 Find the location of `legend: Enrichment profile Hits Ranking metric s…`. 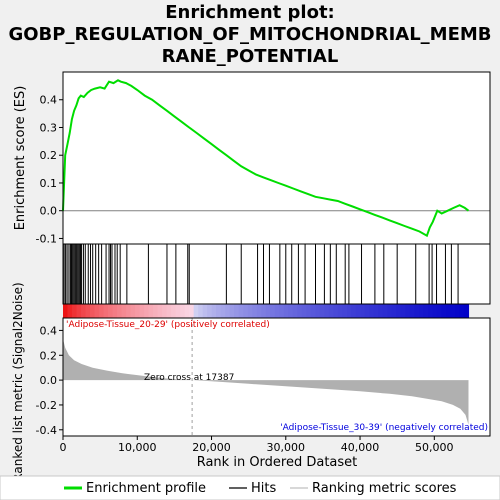

legend: Enrichment profile Hits Ranking metric s… is located at coordinates (250, 487).